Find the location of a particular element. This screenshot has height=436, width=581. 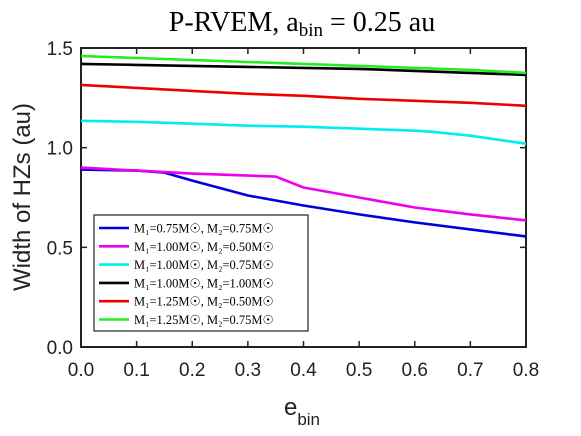

legend-box is located at coordinates (201, 273).